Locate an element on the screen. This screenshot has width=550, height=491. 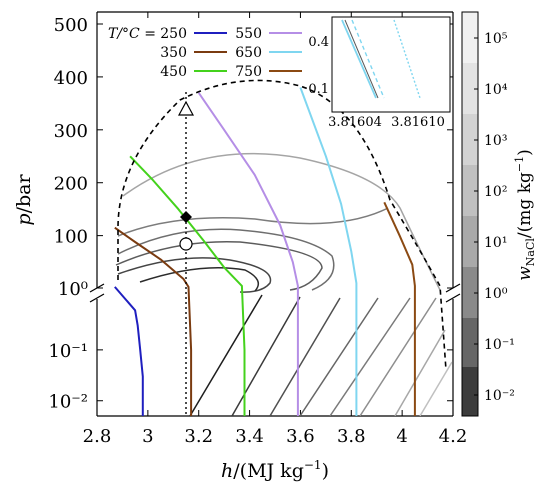
inset-x-tick-label: 3.81604 is located at coordinates (355, 122).